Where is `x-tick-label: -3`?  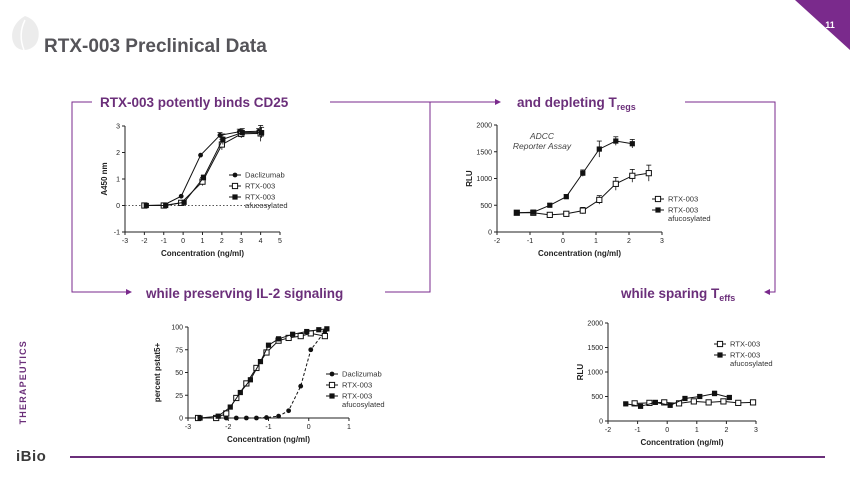 x-tick-label: -3 is located at coordinates (125, 241).